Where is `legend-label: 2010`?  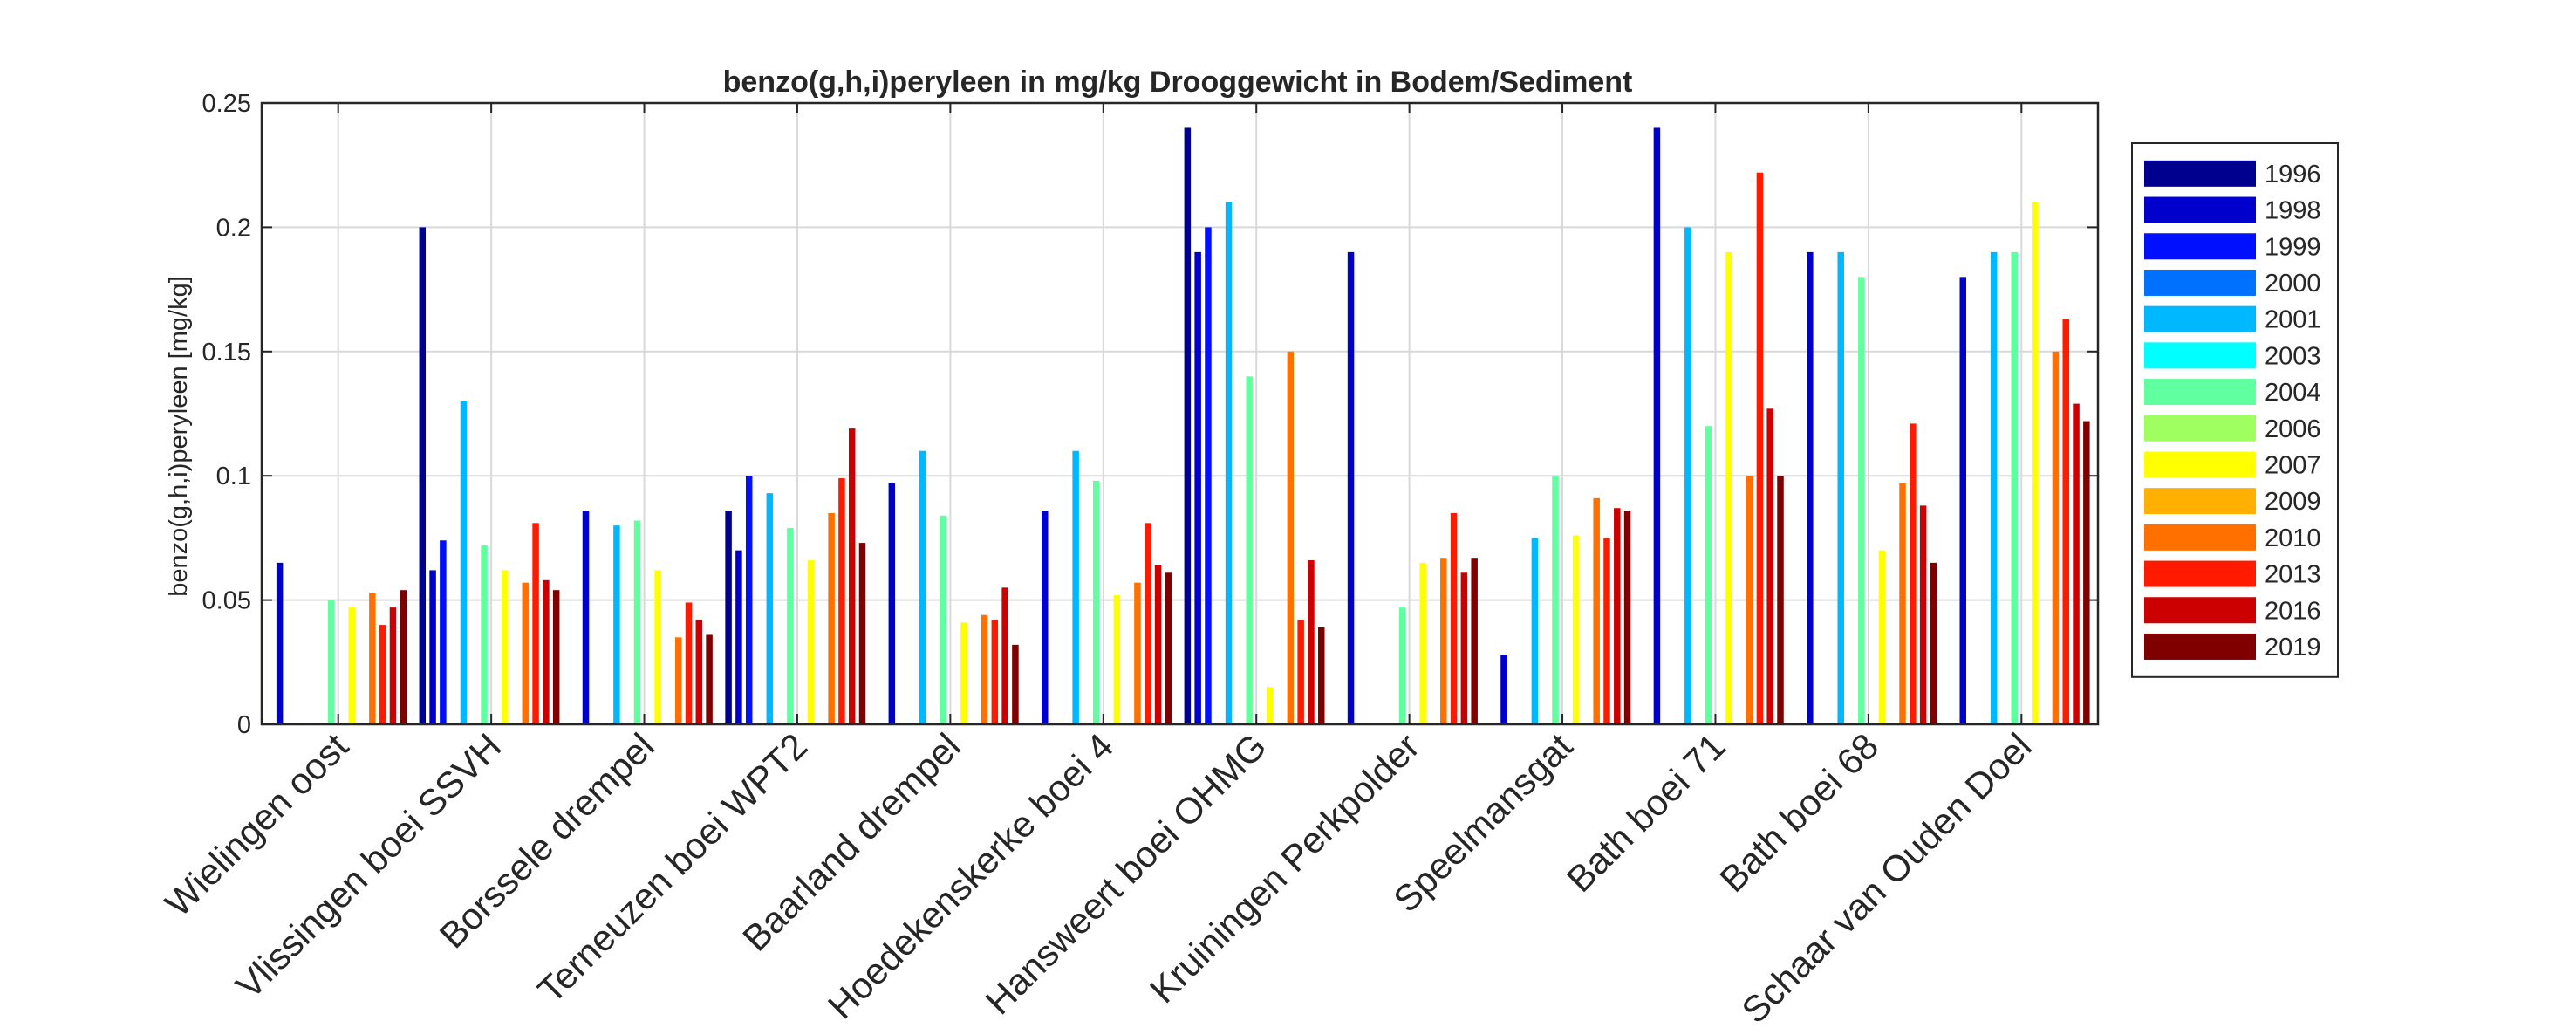 legend-label: 2010 is located at coordinates (2293, 538).